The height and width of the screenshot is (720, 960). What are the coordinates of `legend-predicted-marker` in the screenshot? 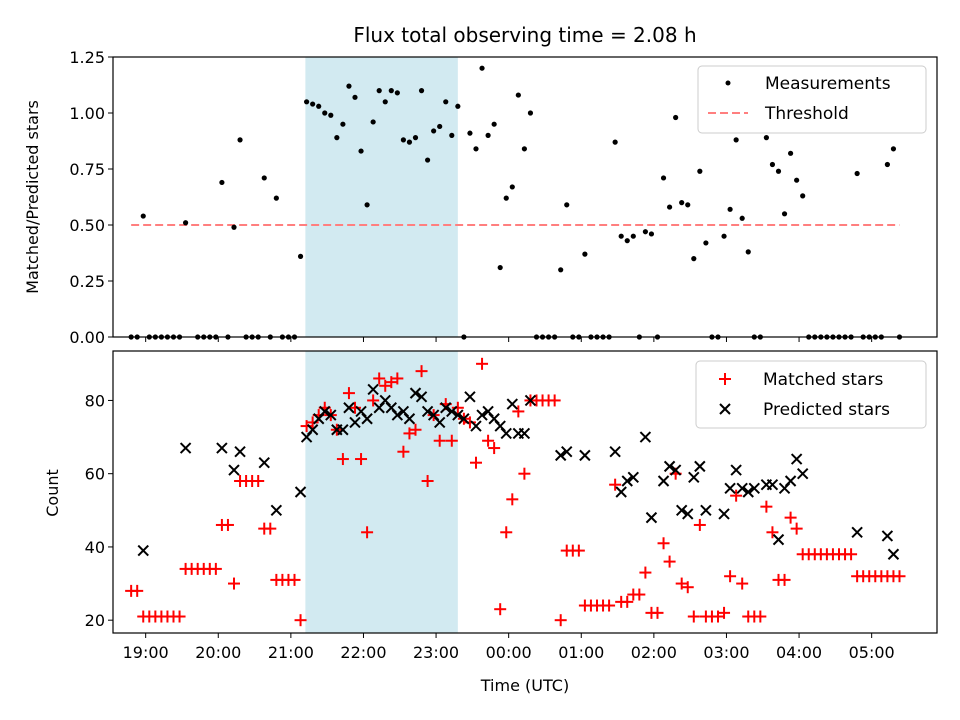 It's located at (725, 409).